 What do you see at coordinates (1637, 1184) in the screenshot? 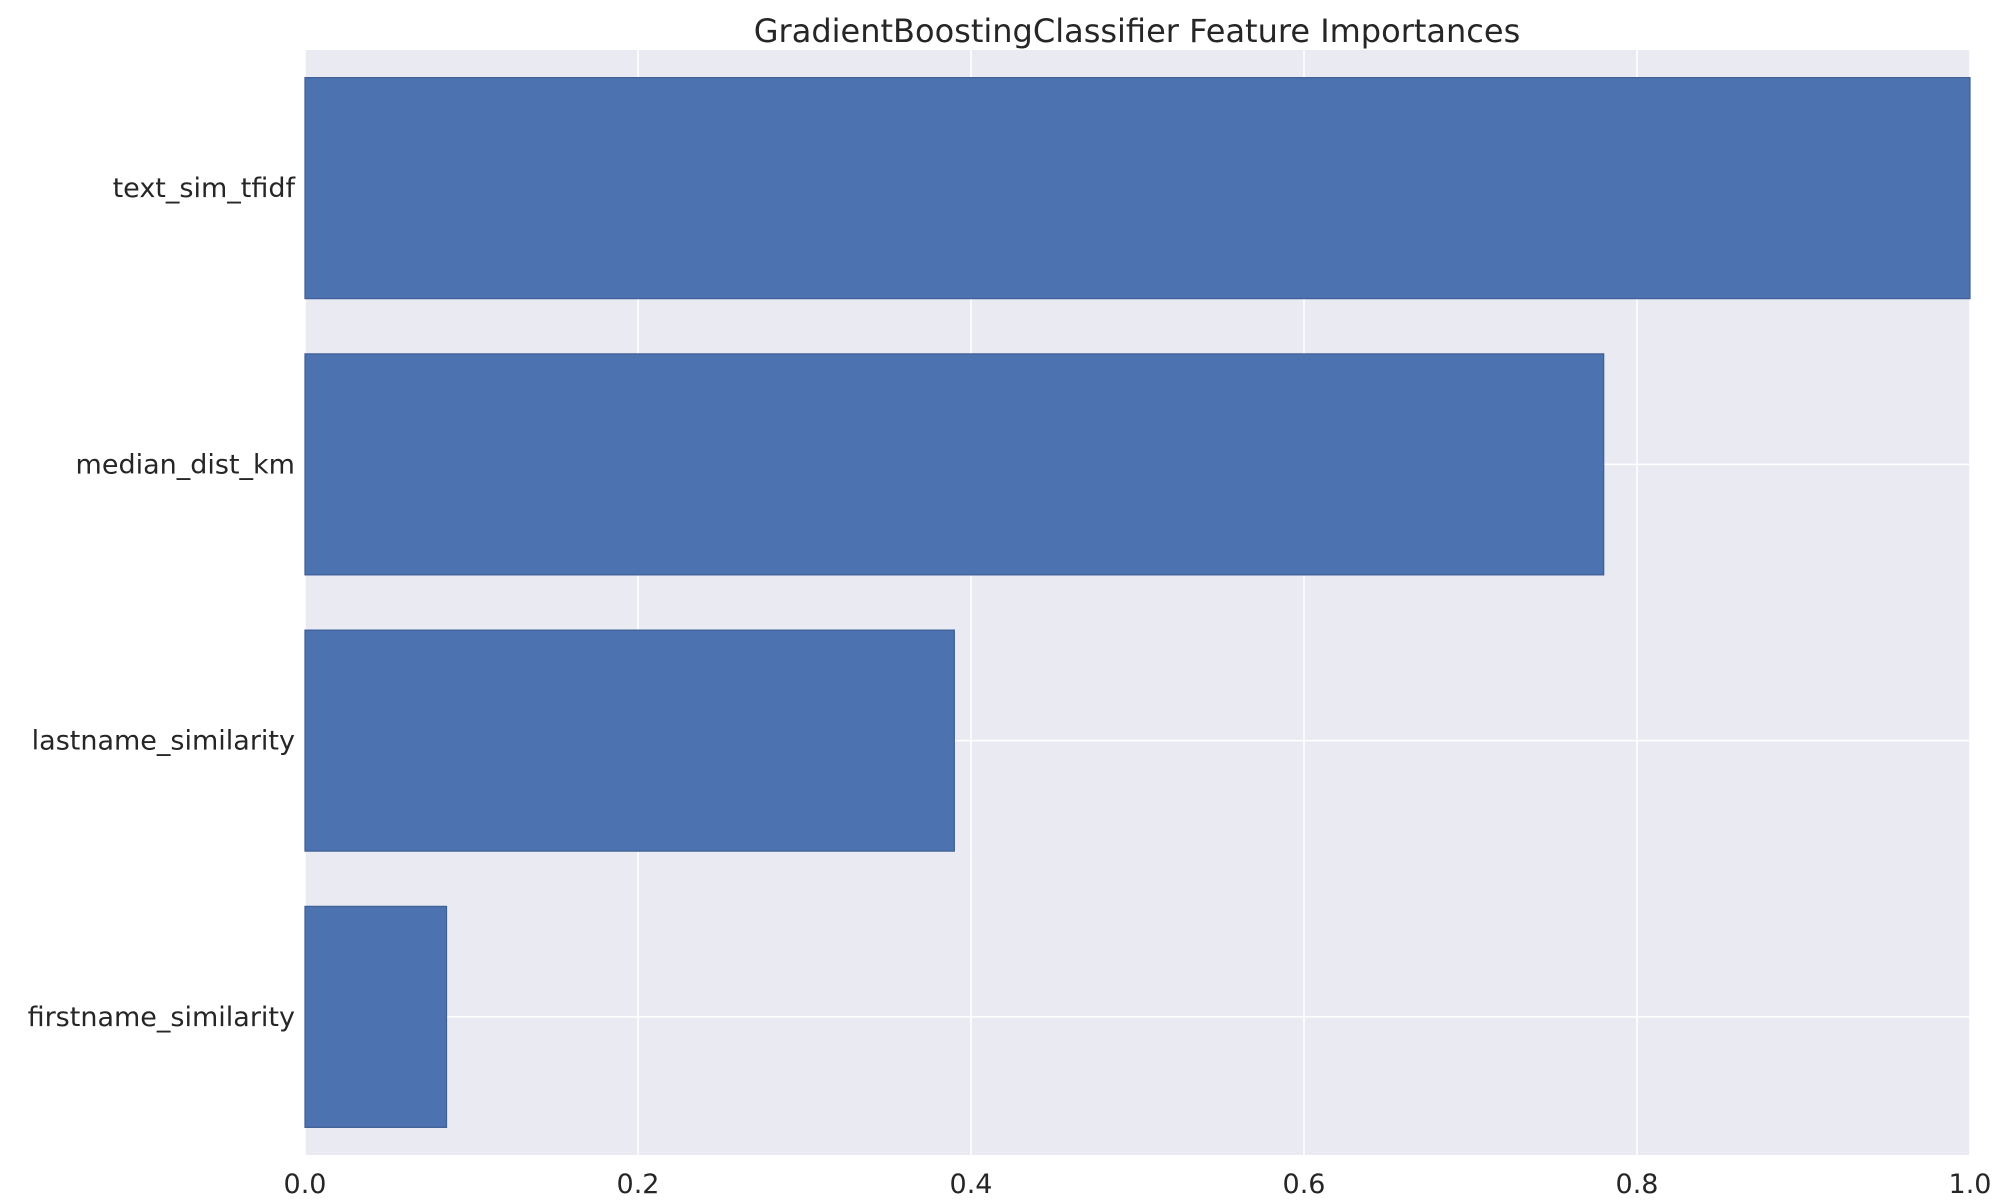
I see `x-tick-label: 0.8` at bounding box center [1637, 1184].